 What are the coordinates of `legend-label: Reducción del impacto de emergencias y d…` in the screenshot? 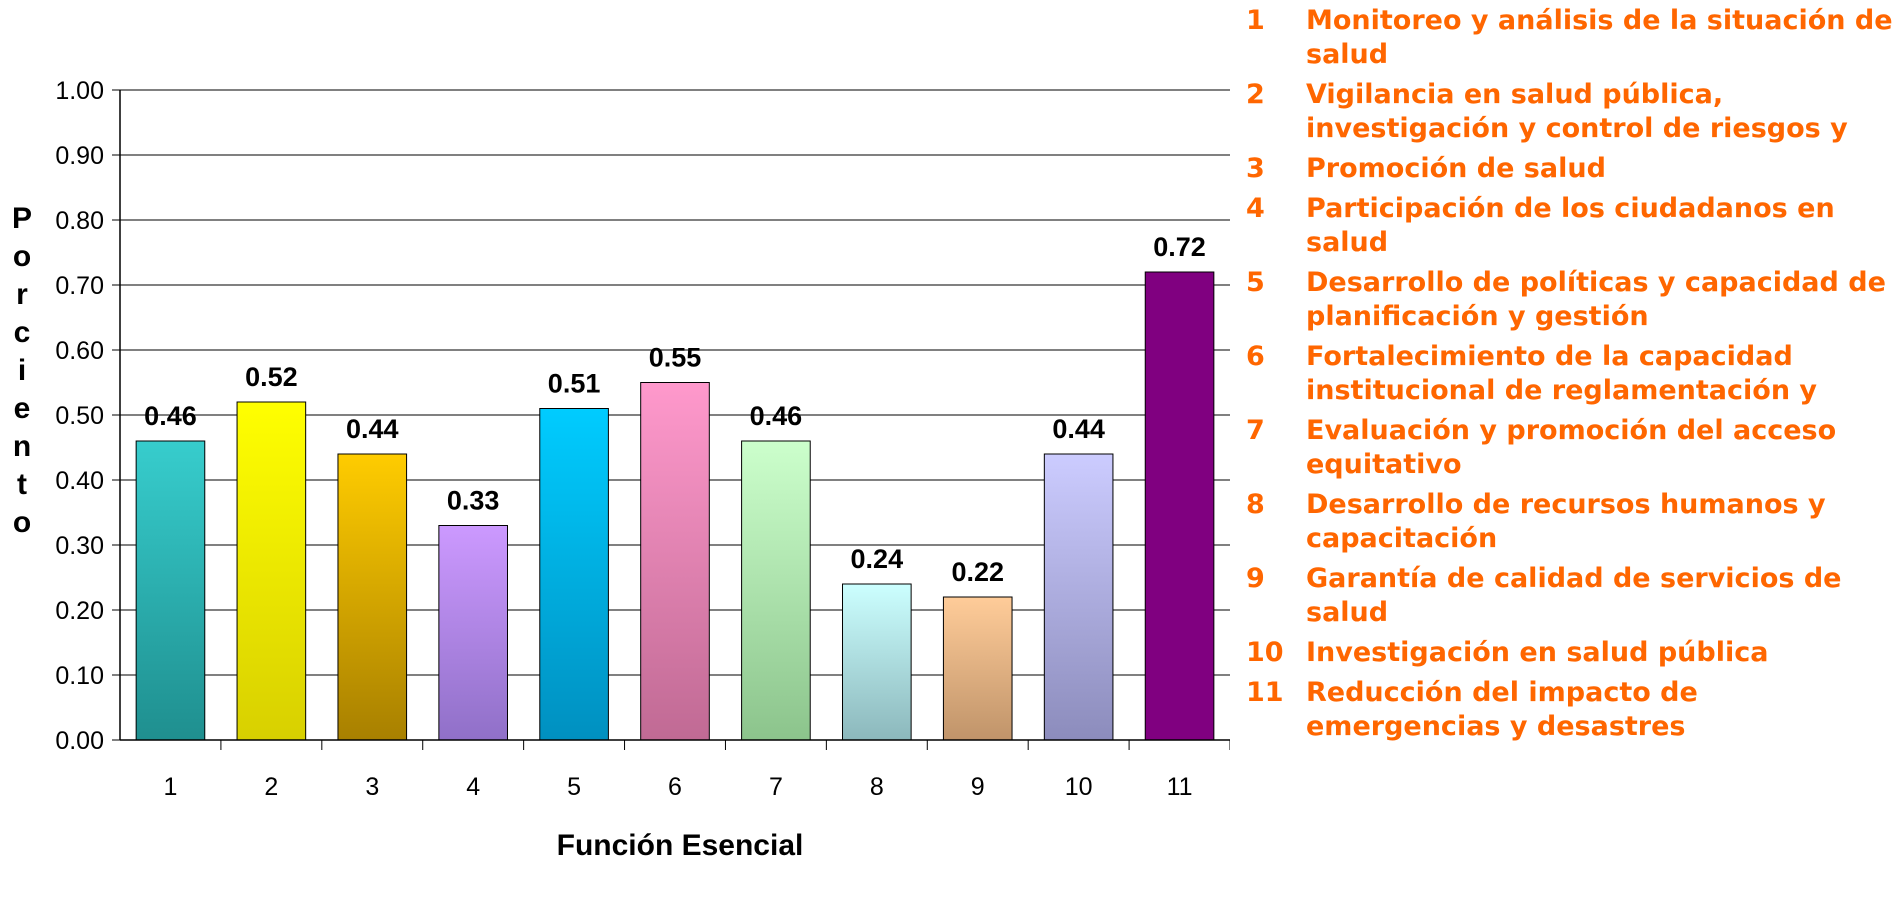 It's located at (1502, 709).